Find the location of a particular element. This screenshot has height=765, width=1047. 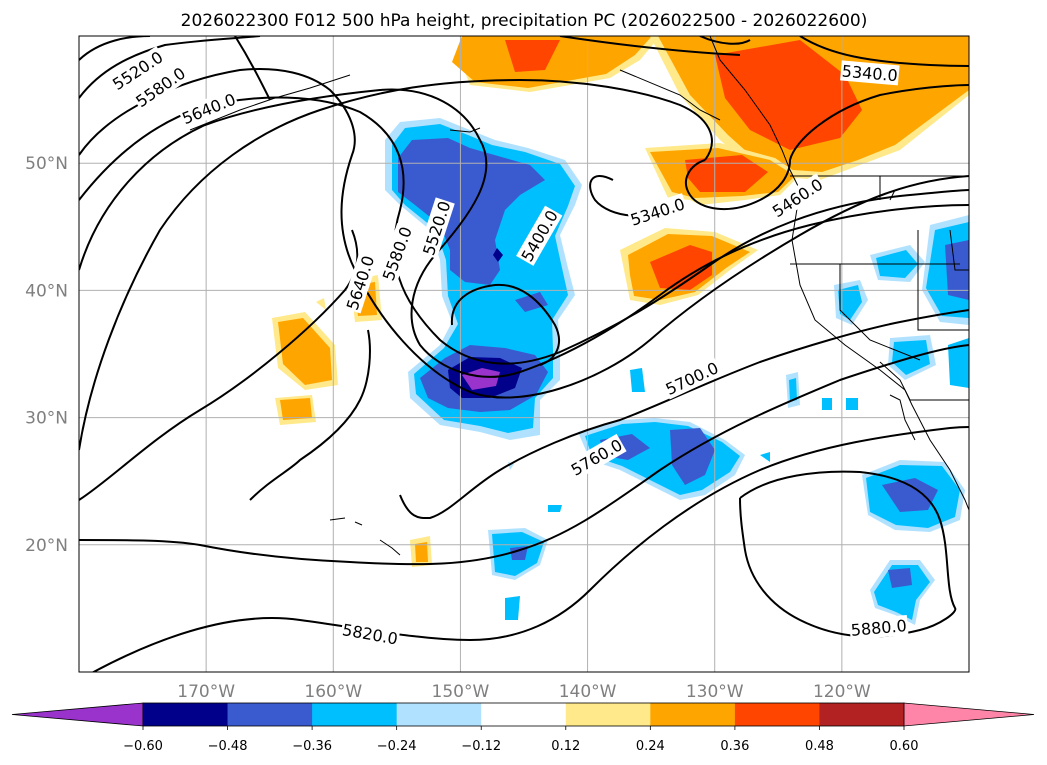

contour-label-text: 5340.0 is located at coordinates (869, 73).